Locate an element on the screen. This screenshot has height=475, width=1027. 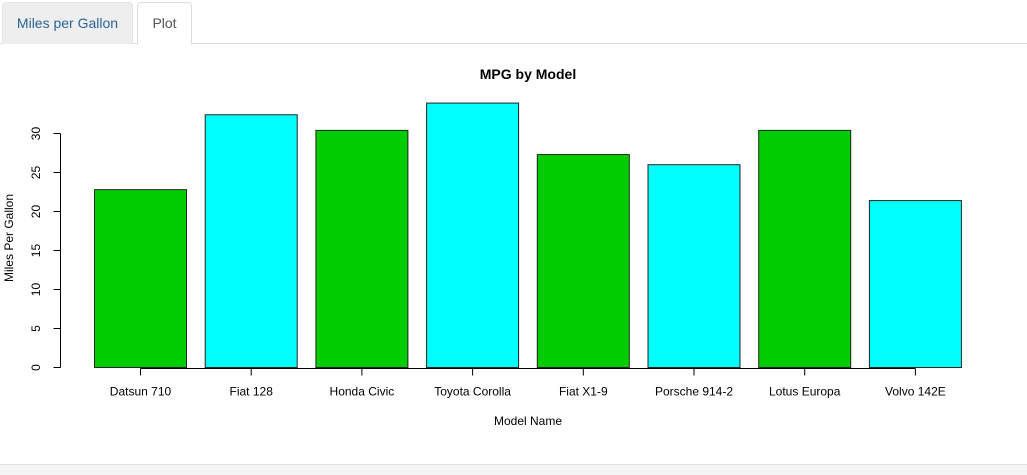
tab-miles-per-gallon: Miles per Gallon is located at coordinates (67, 23).